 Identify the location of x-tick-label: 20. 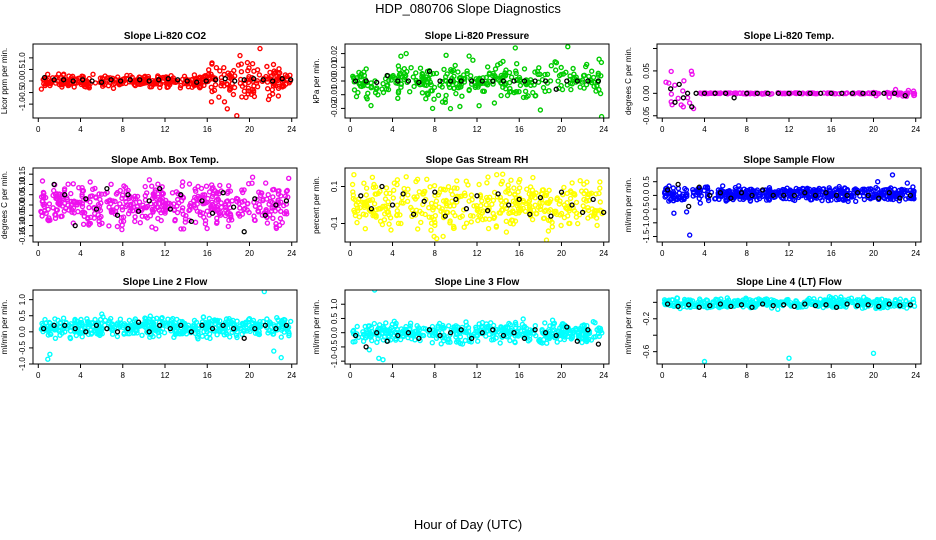
(249, 253).